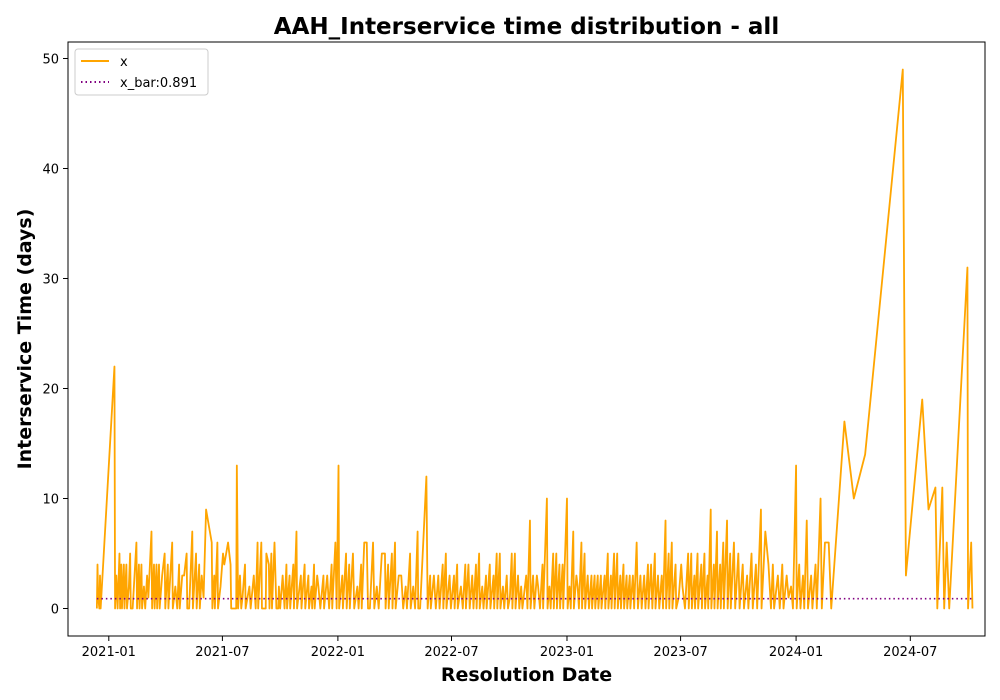 The image size is (1000, 700). Describe the element at coordinates (50, 390) in the screenshot. I see `y-tick-label: 20` at that location.